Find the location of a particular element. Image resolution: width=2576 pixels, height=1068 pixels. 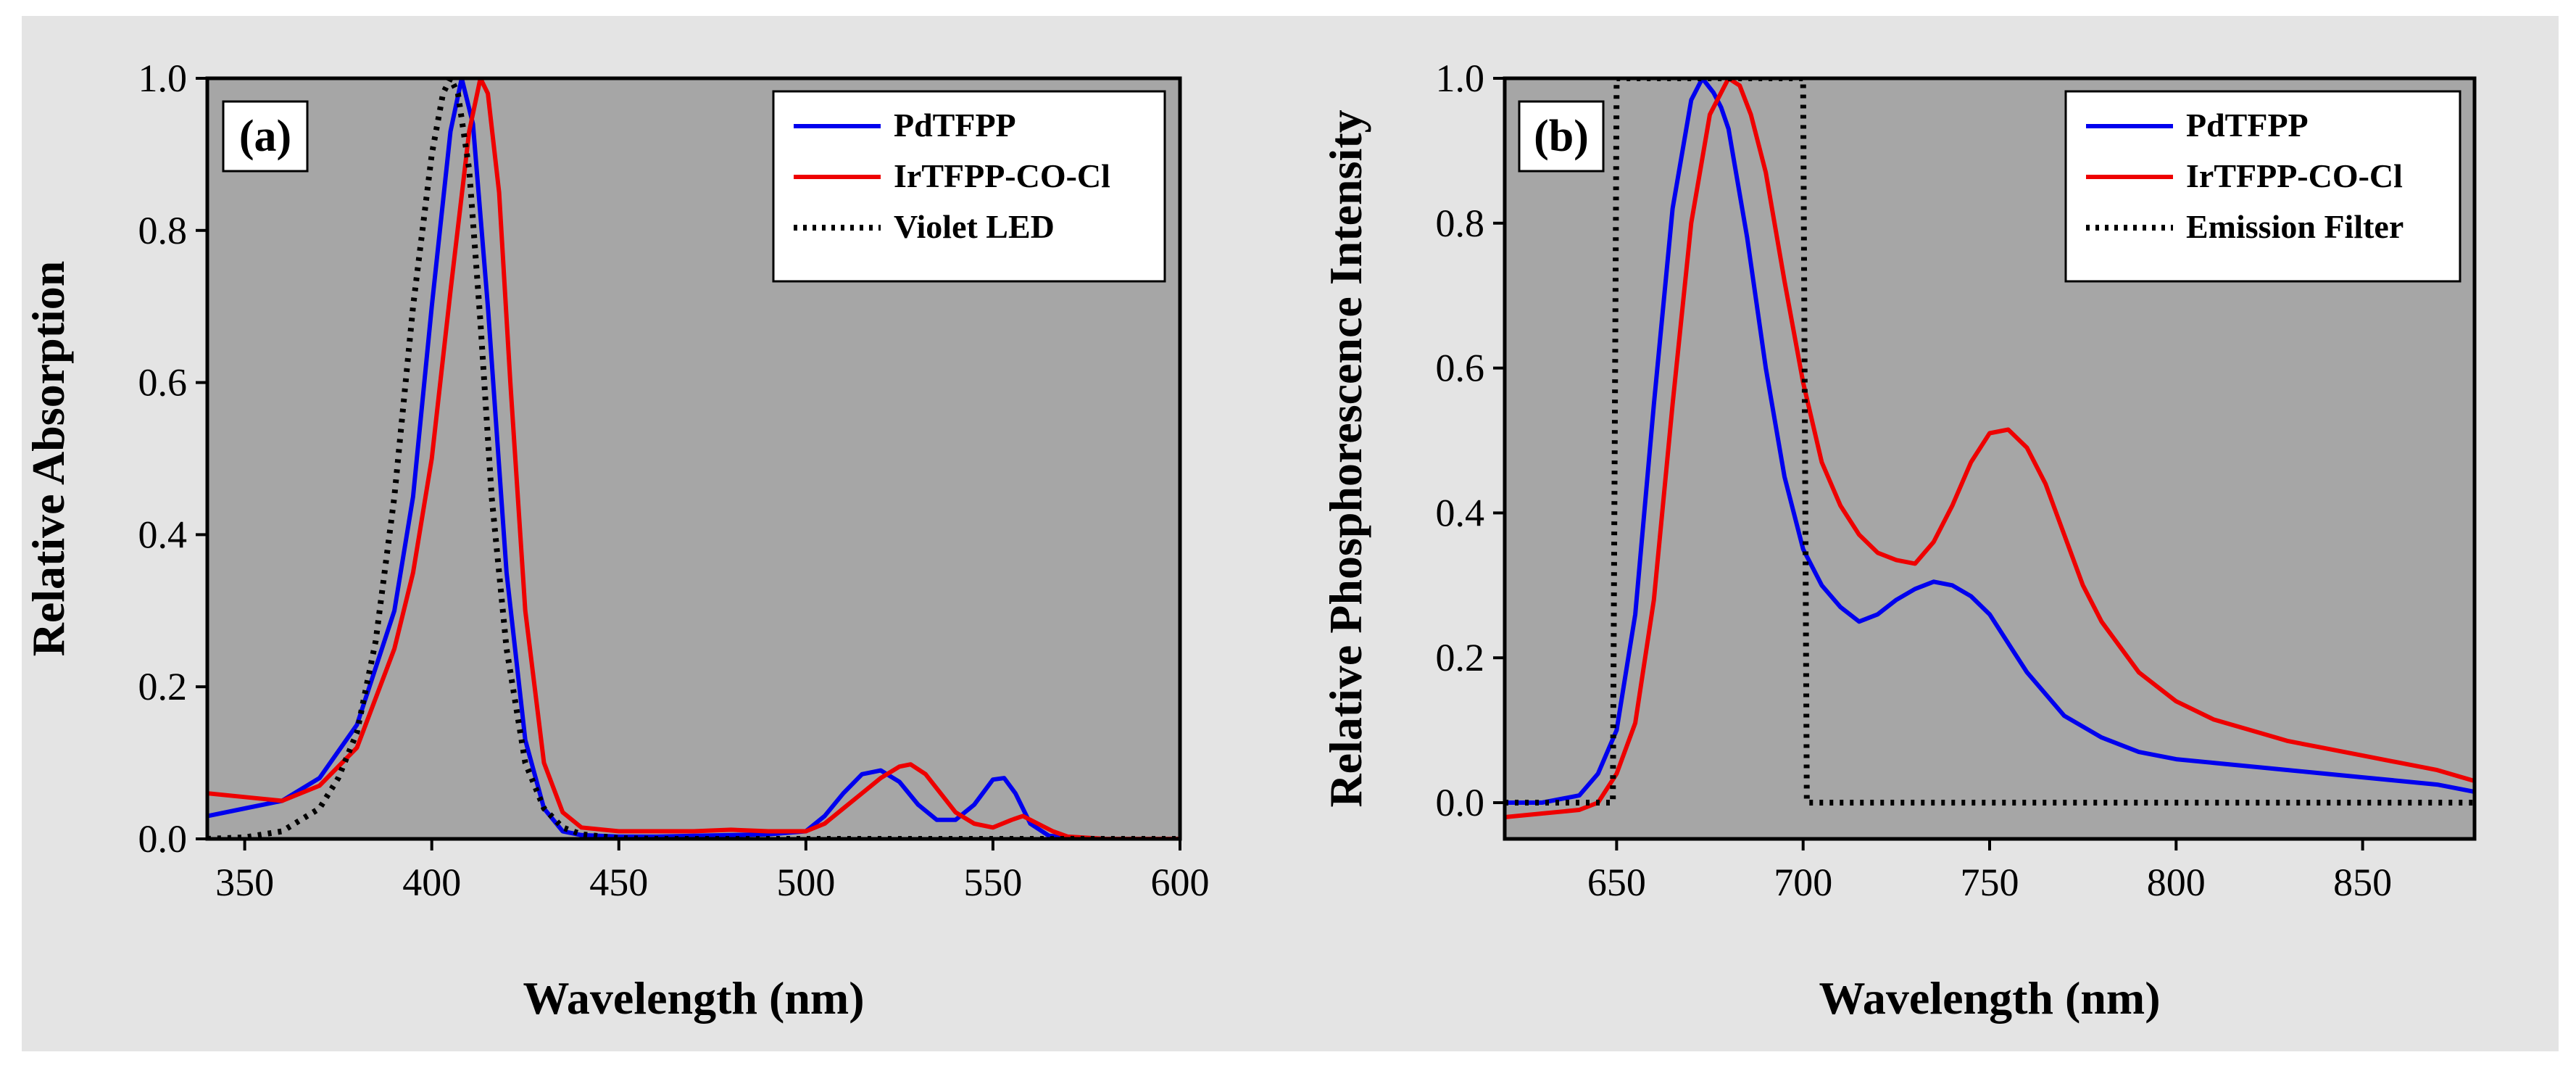

legend-label: Emission Filter is located at coordinates (2294, 226).